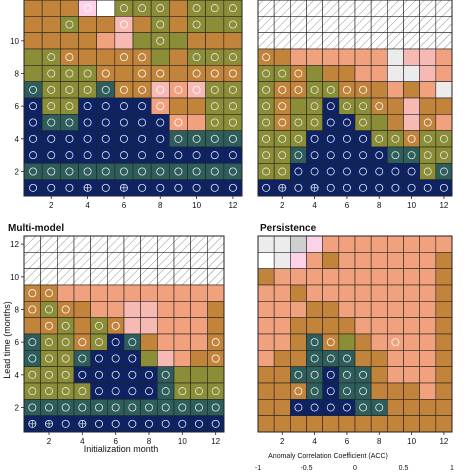  Describe the element at coordinates (404, 468) in the screenshot. I see `colorbar-tick-label: 0.5` at that location.